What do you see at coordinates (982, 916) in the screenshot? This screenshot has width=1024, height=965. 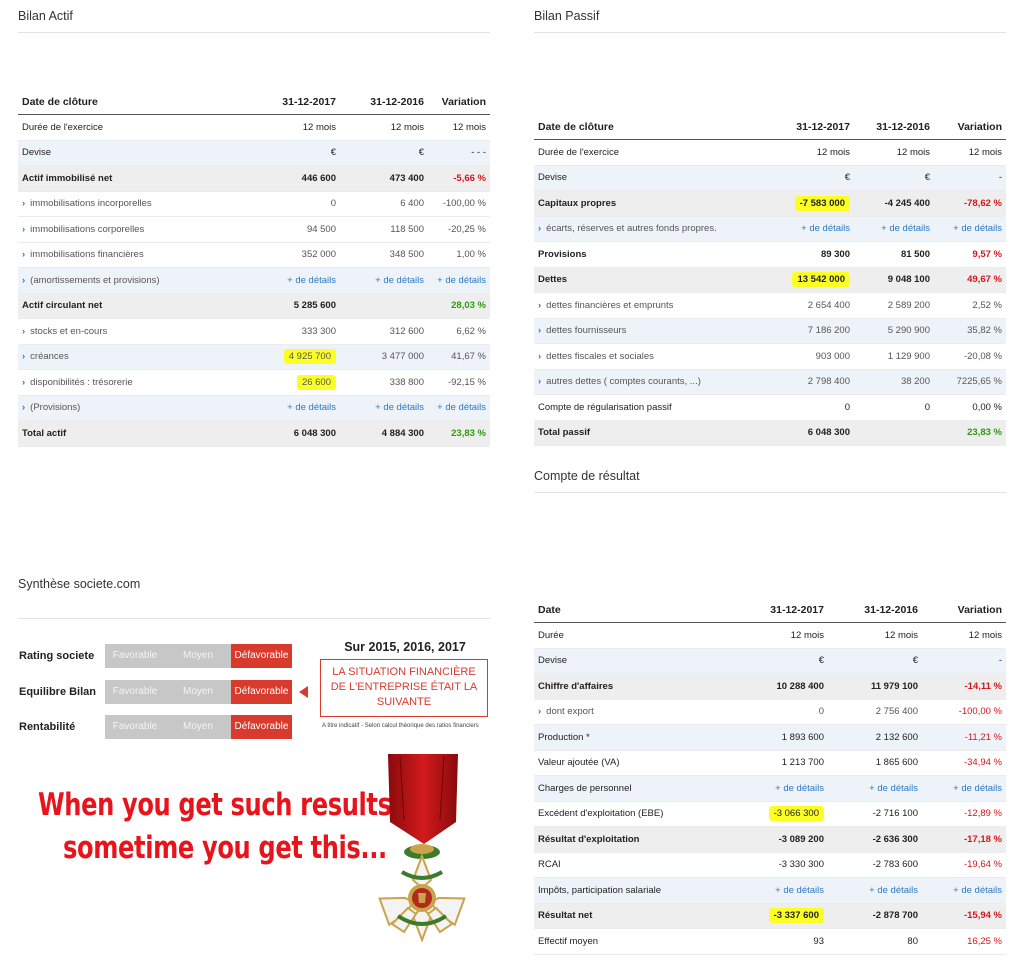 I see `cell-value: -15,94 %` at bounding box center [982, 916].